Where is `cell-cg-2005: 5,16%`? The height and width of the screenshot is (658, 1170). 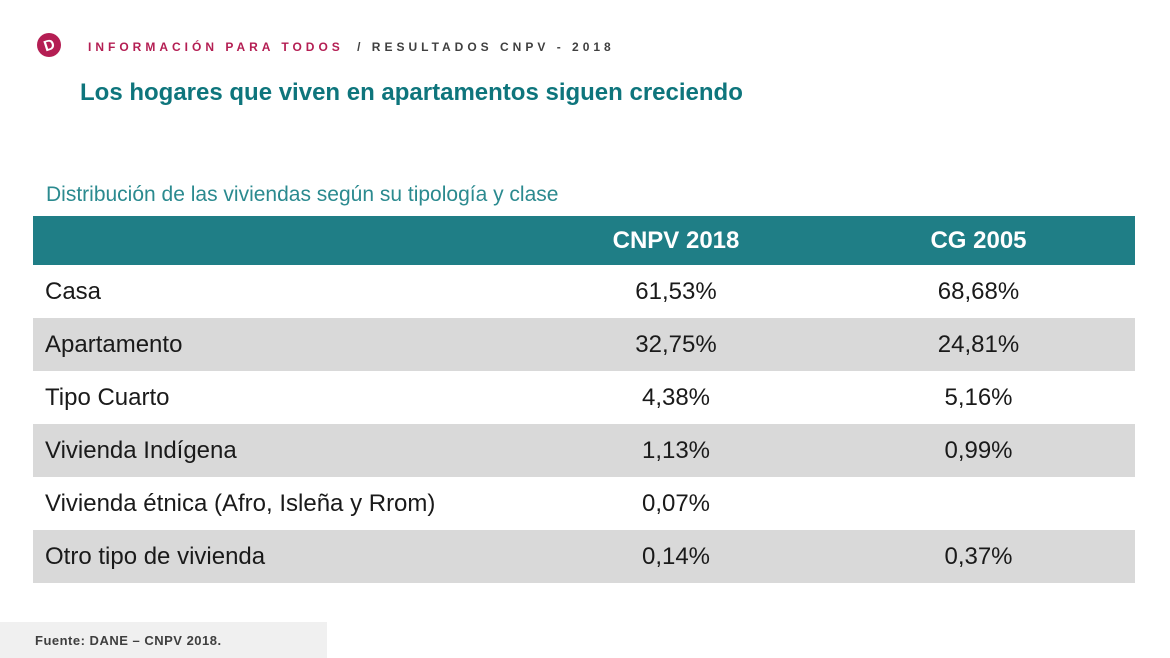
cell-cg-2005: 5,16% is located at coordinates (978, 397).